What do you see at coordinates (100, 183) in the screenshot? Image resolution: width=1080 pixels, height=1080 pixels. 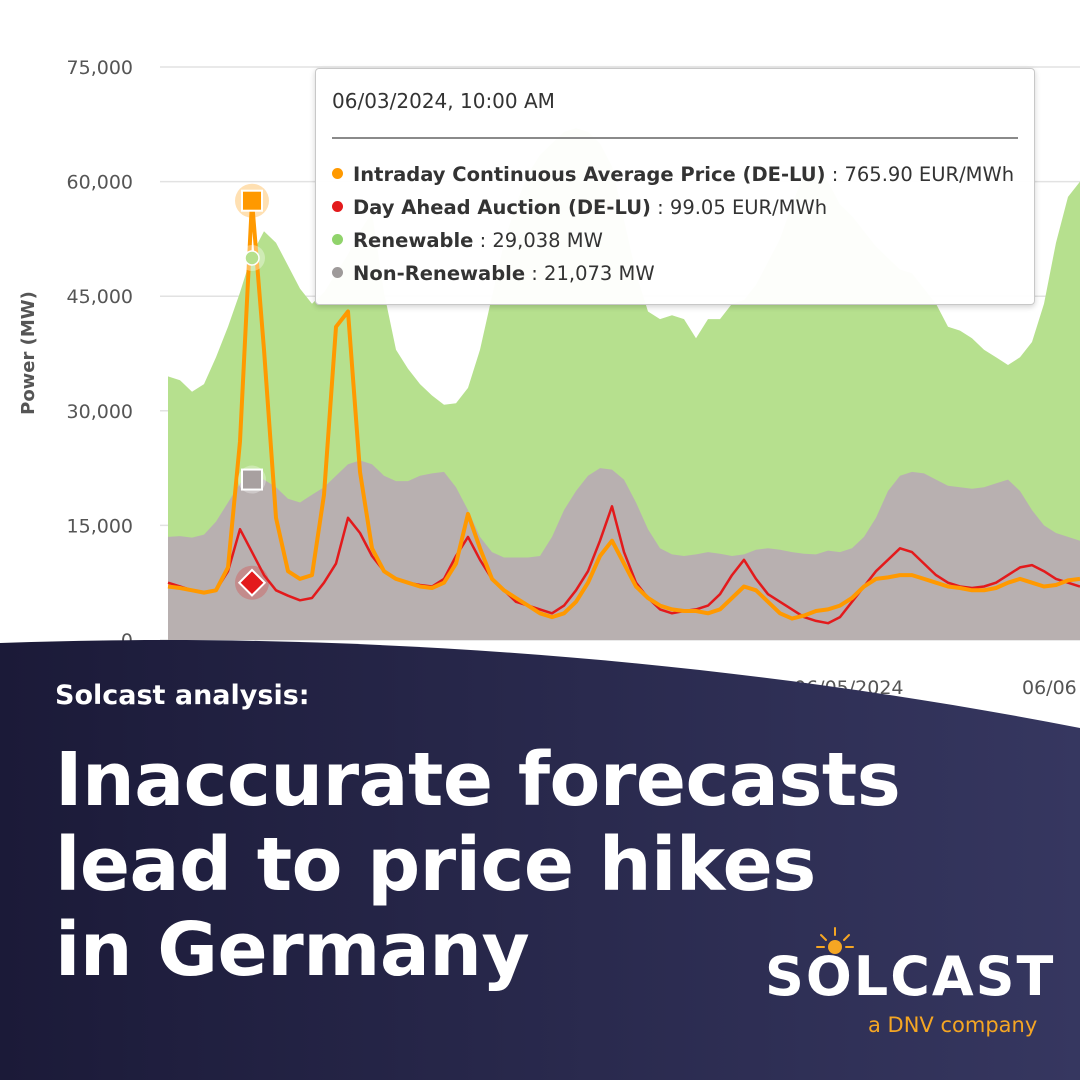 I see `y-tick-label: 60,000` at bounding box center [100, 183].